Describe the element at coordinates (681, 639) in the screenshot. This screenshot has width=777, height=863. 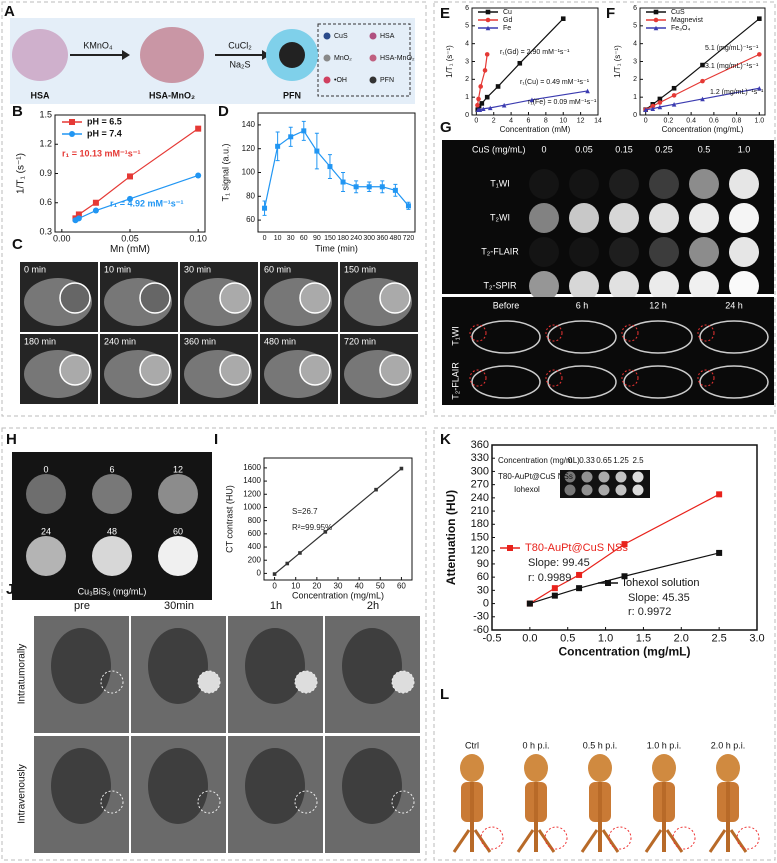
I see `x-tick-label: 2.0` at that location.